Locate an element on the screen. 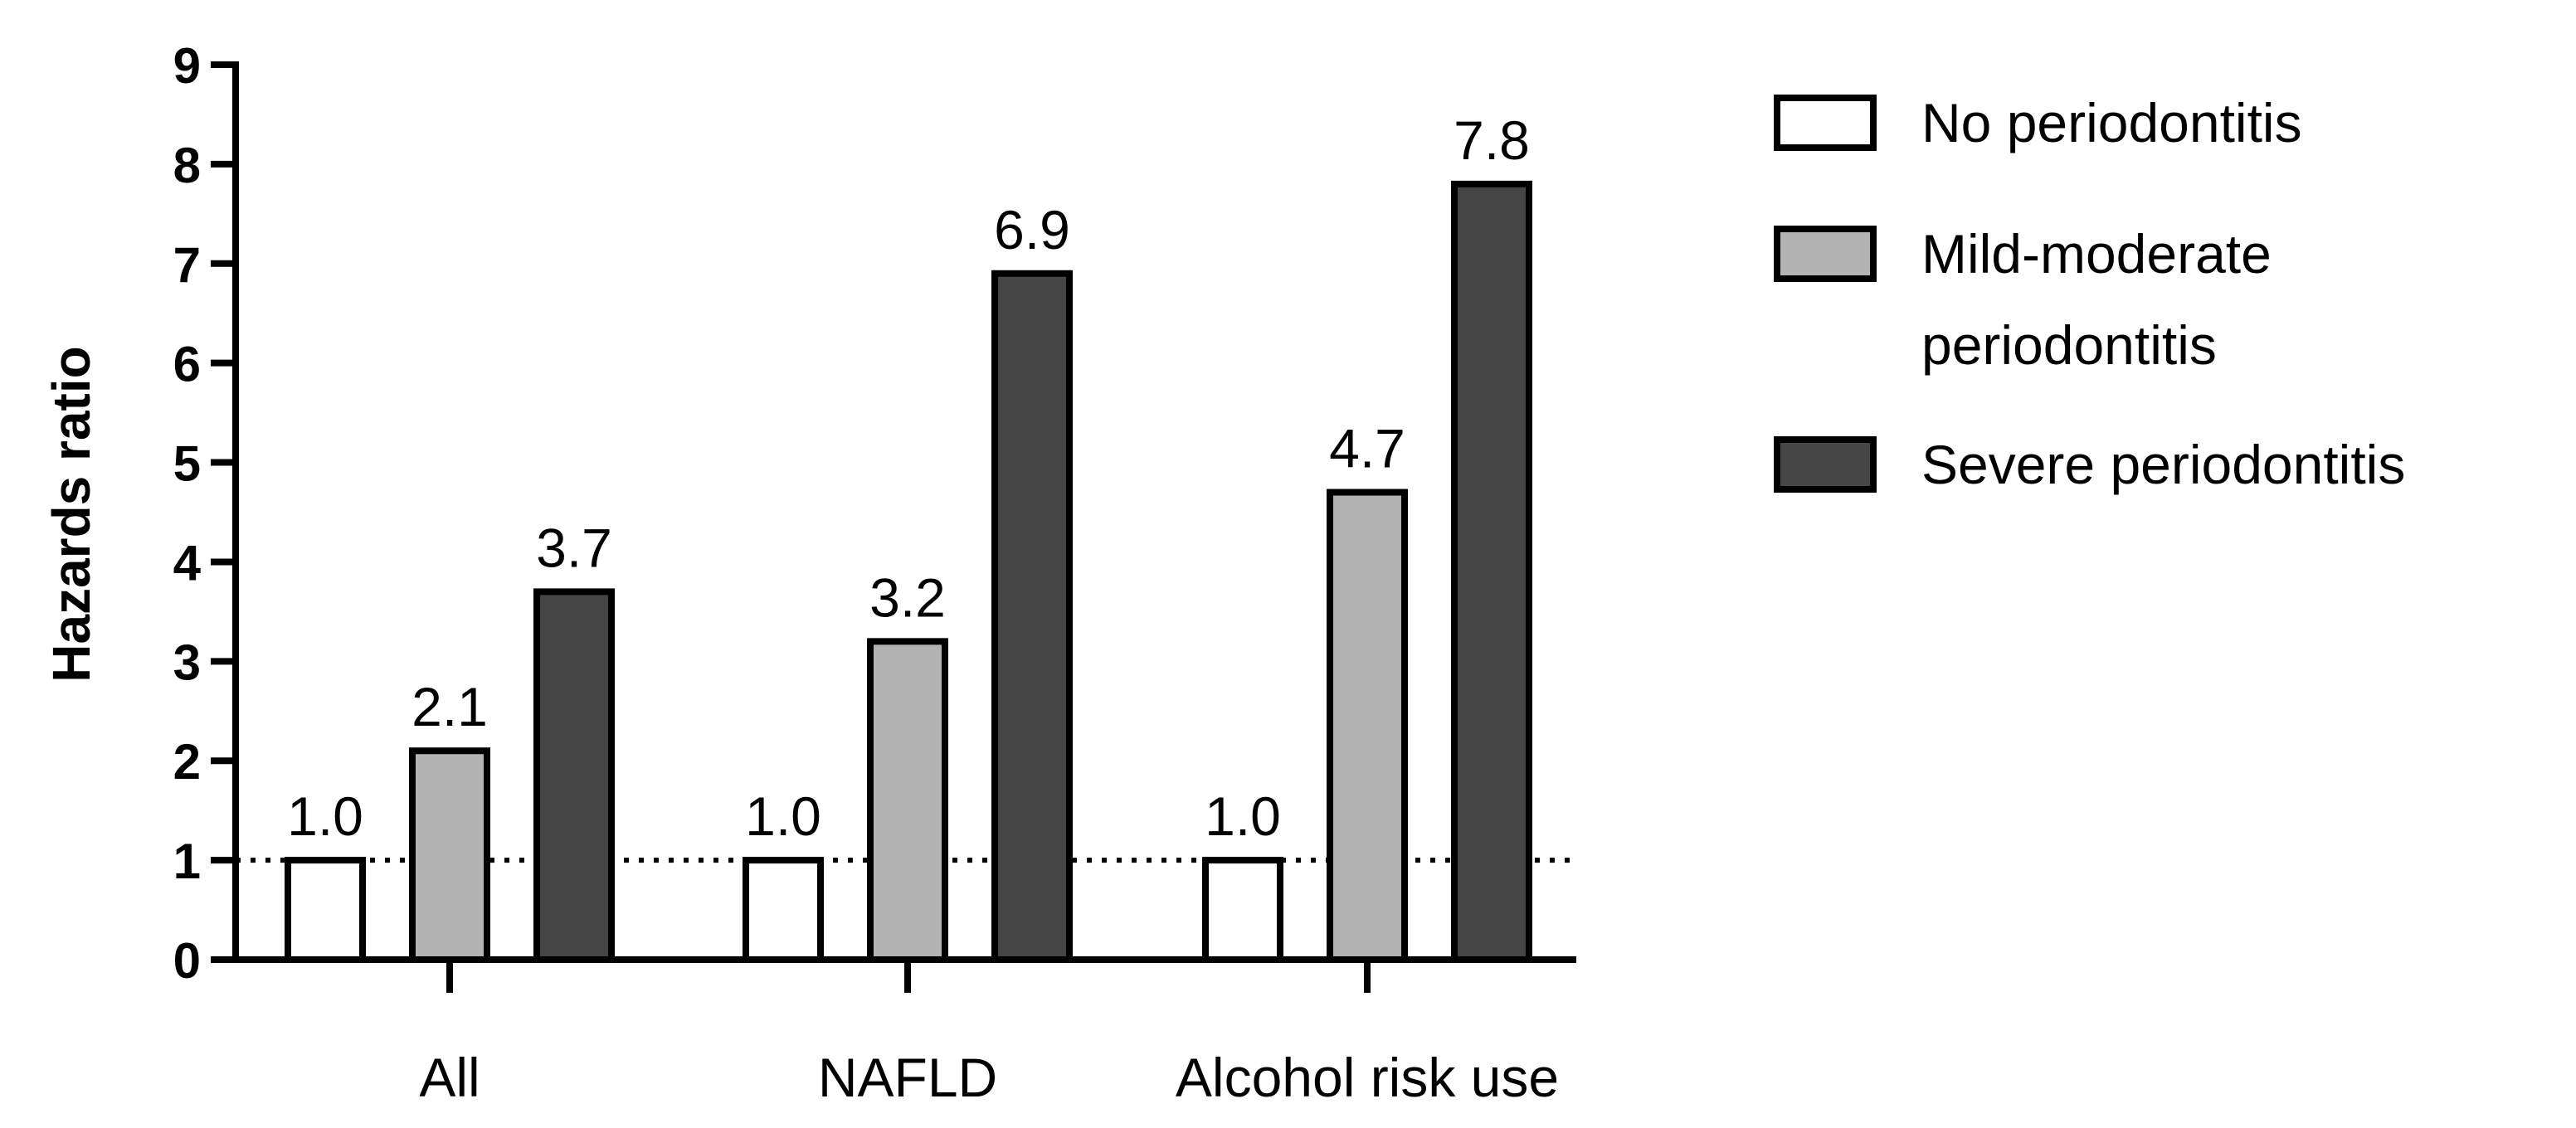 Image resolution: width=2576 pixels, height=1128 pixels. x-tick-label: Alcohol risk use is located at coordinates (1367, 1077).